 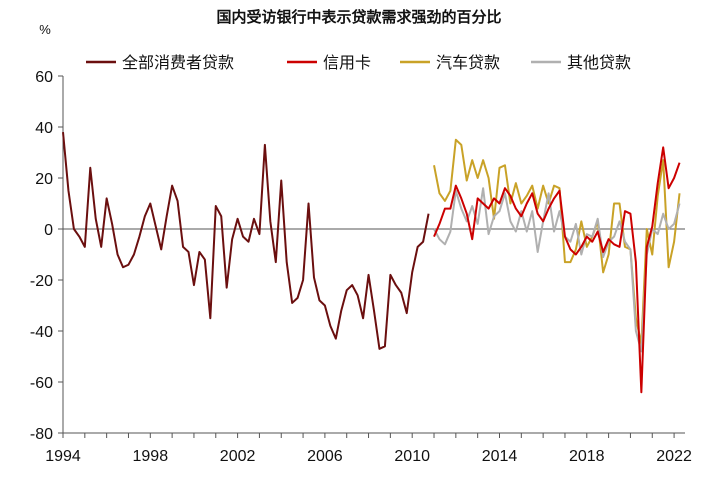 I want to click on legend-label-3: 其他贷款, so click(x=599, y=62).